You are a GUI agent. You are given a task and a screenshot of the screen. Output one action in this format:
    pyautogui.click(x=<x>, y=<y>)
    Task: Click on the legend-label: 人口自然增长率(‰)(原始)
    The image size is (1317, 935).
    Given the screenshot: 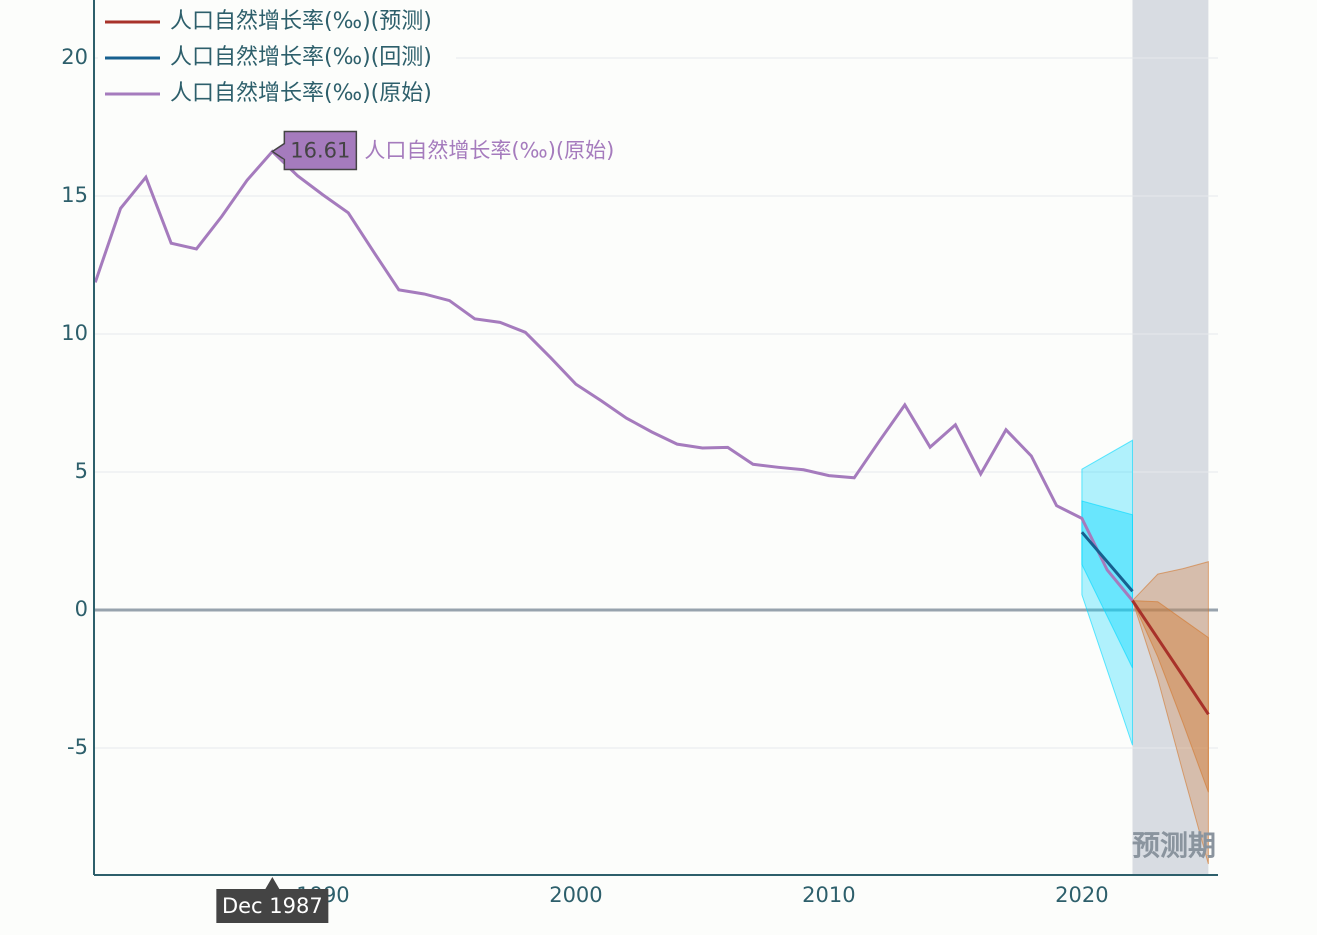 What is the action you would take?
    pyautogui.click(x=301, y=93)
    